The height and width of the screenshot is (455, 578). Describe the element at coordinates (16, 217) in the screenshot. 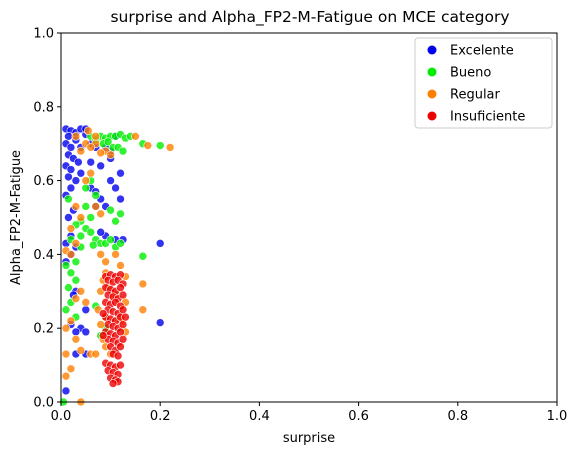

I see `y-axis-label: Alpha_FP2-M-Fatigue` at that location.